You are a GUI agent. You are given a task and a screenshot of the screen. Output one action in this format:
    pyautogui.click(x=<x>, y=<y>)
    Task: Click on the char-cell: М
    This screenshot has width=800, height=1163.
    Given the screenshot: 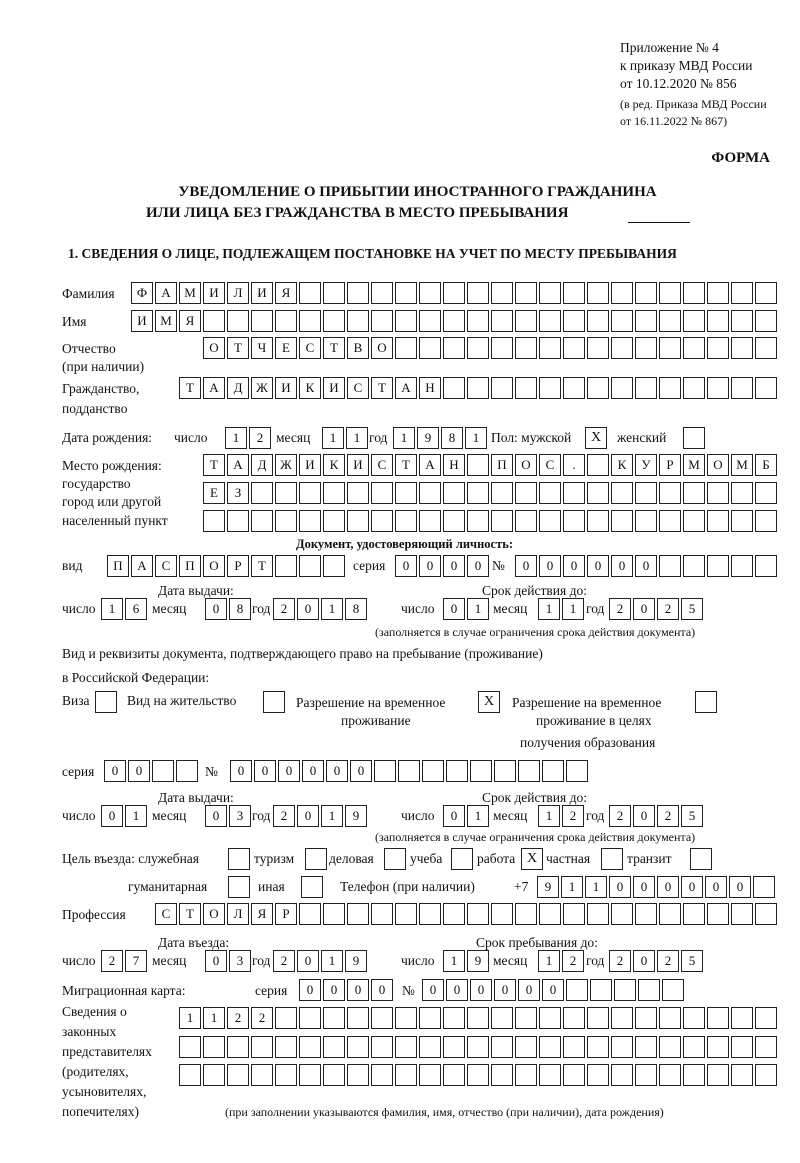 What is the action you would take?
    pyautogui.click(x=190, y=293)
    